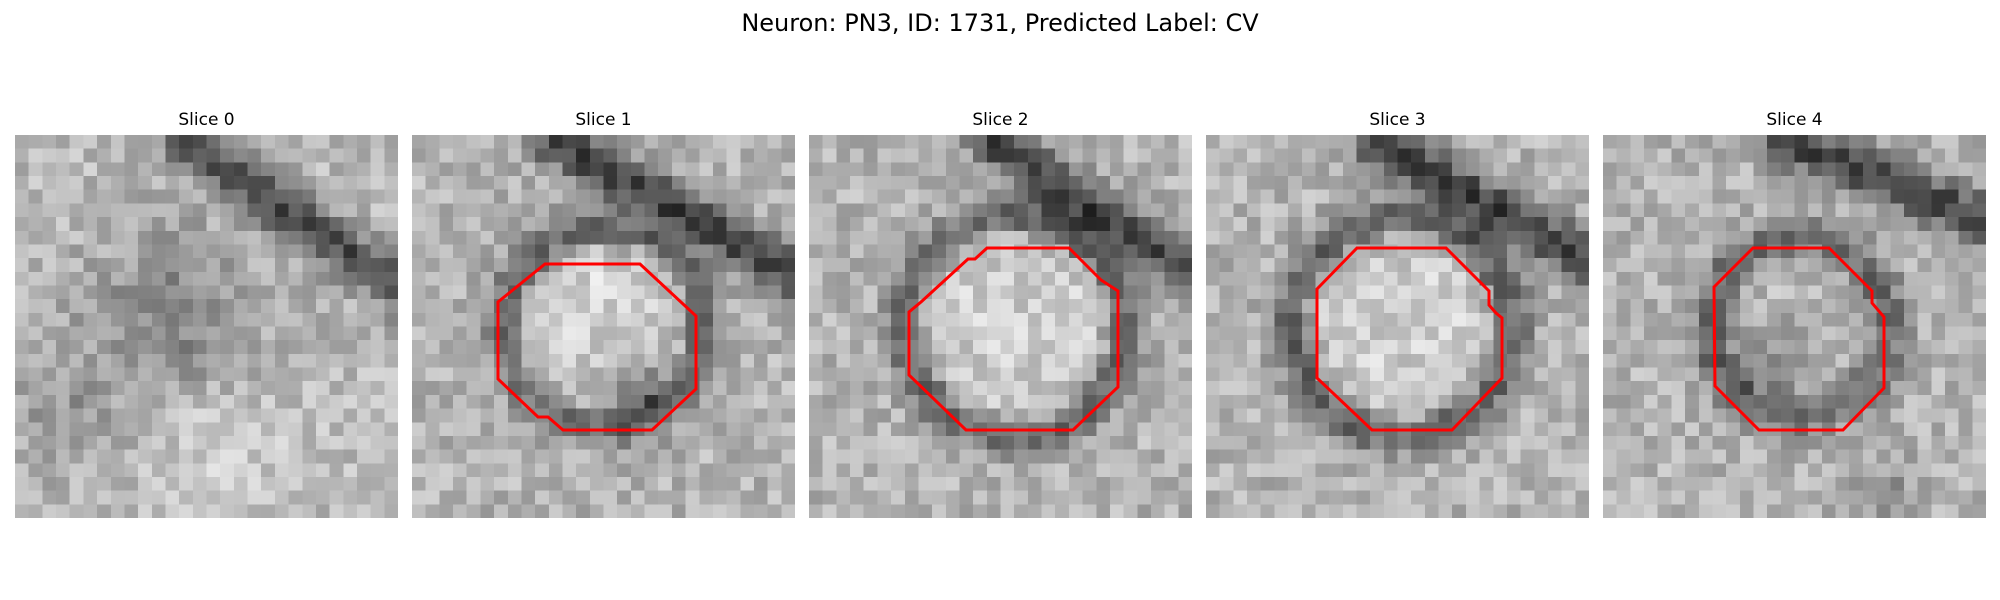 The height and width of the screenshot is (600, 2000). I want to click on slice-panel-4: Slice 4, so click(1794, 314).